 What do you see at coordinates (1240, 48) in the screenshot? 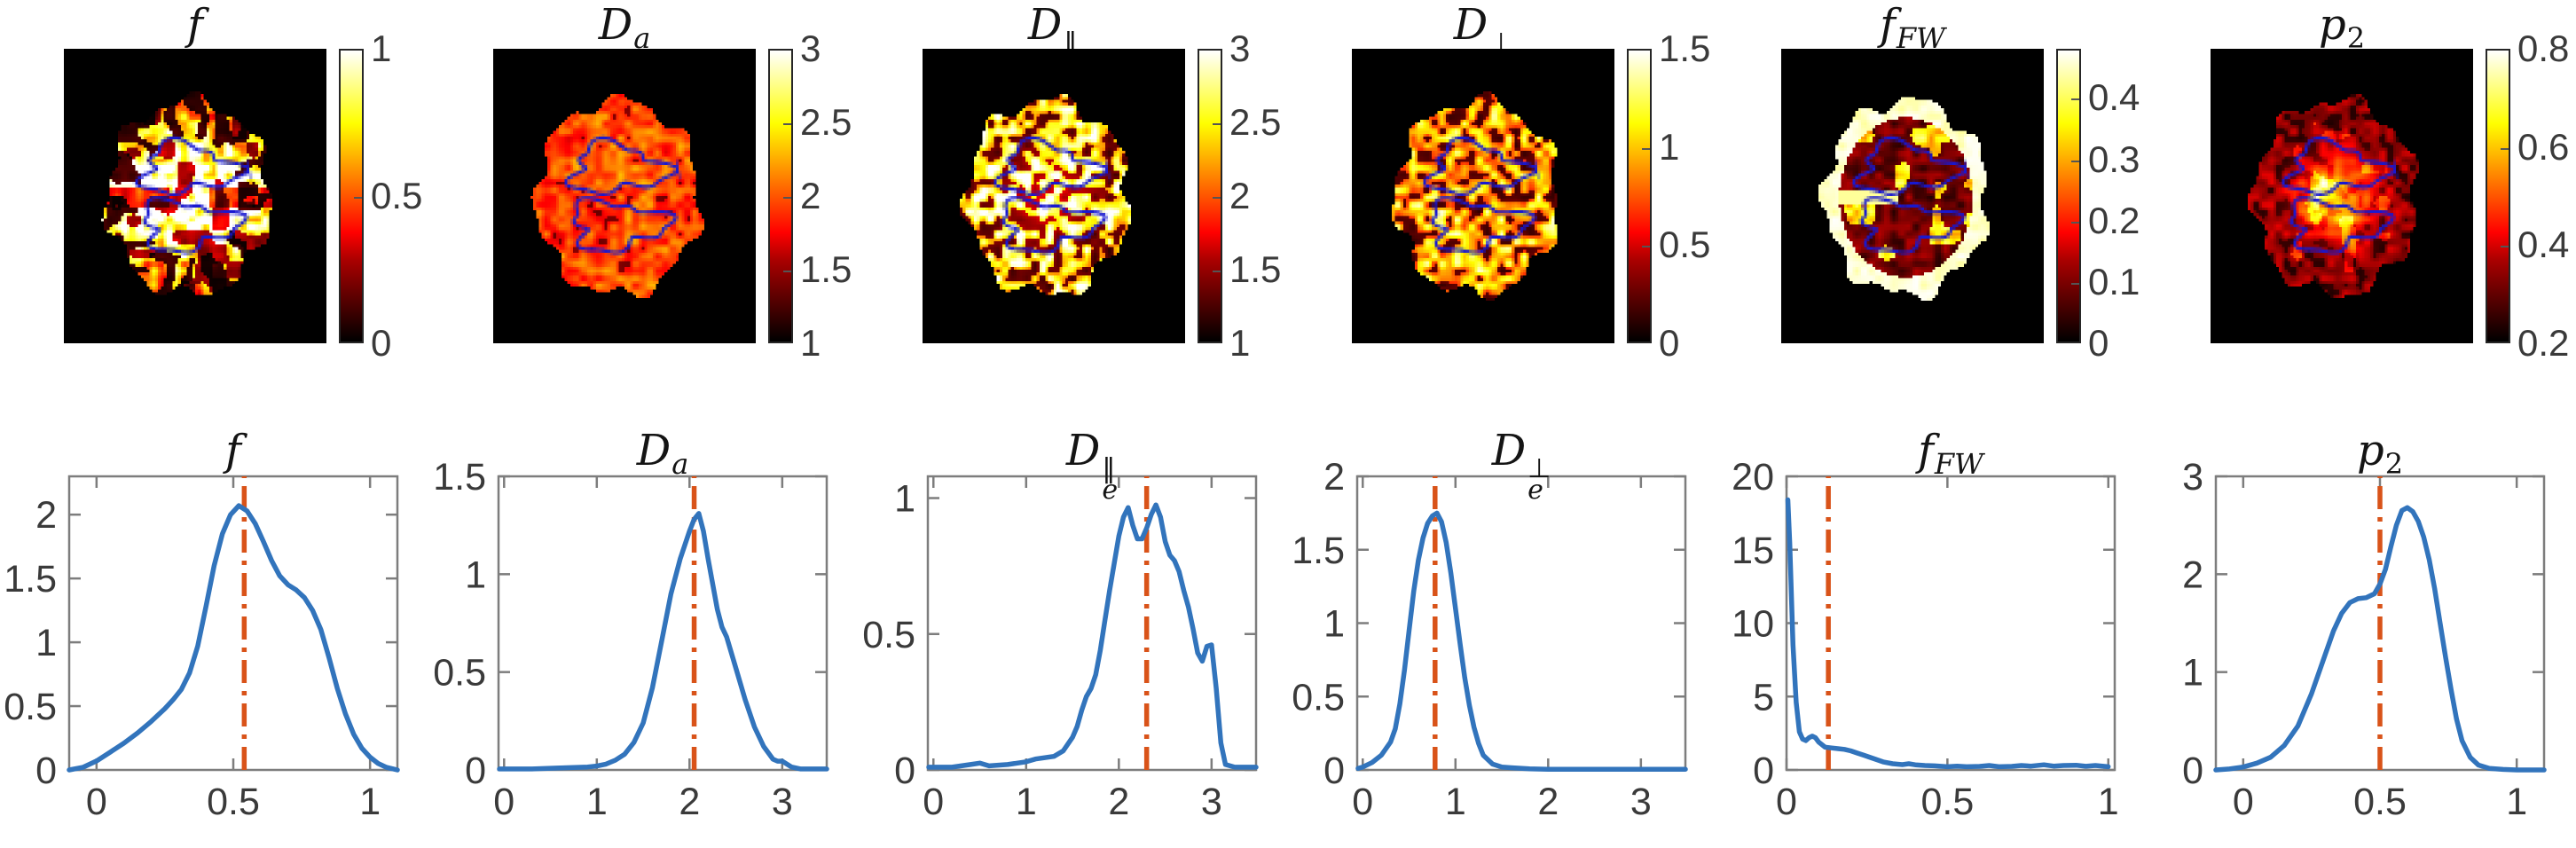
I see `colorbar-tick-label: 3` at bounding box center [1240, 48].